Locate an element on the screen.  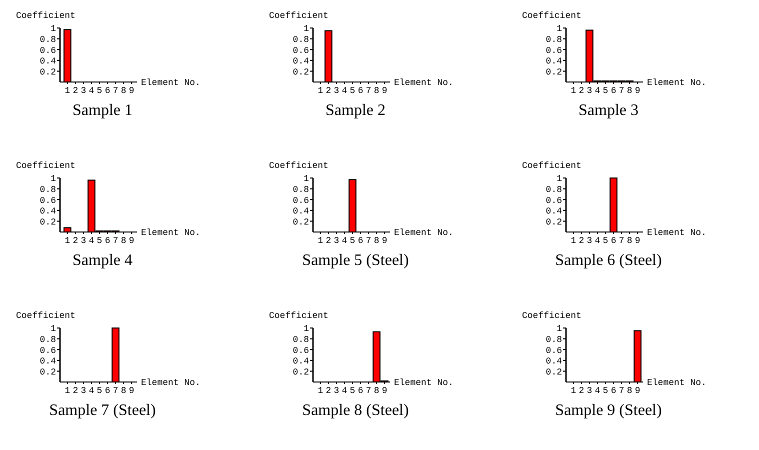
text: Sample 7 (Steel) is located at coordinates (102, 410).